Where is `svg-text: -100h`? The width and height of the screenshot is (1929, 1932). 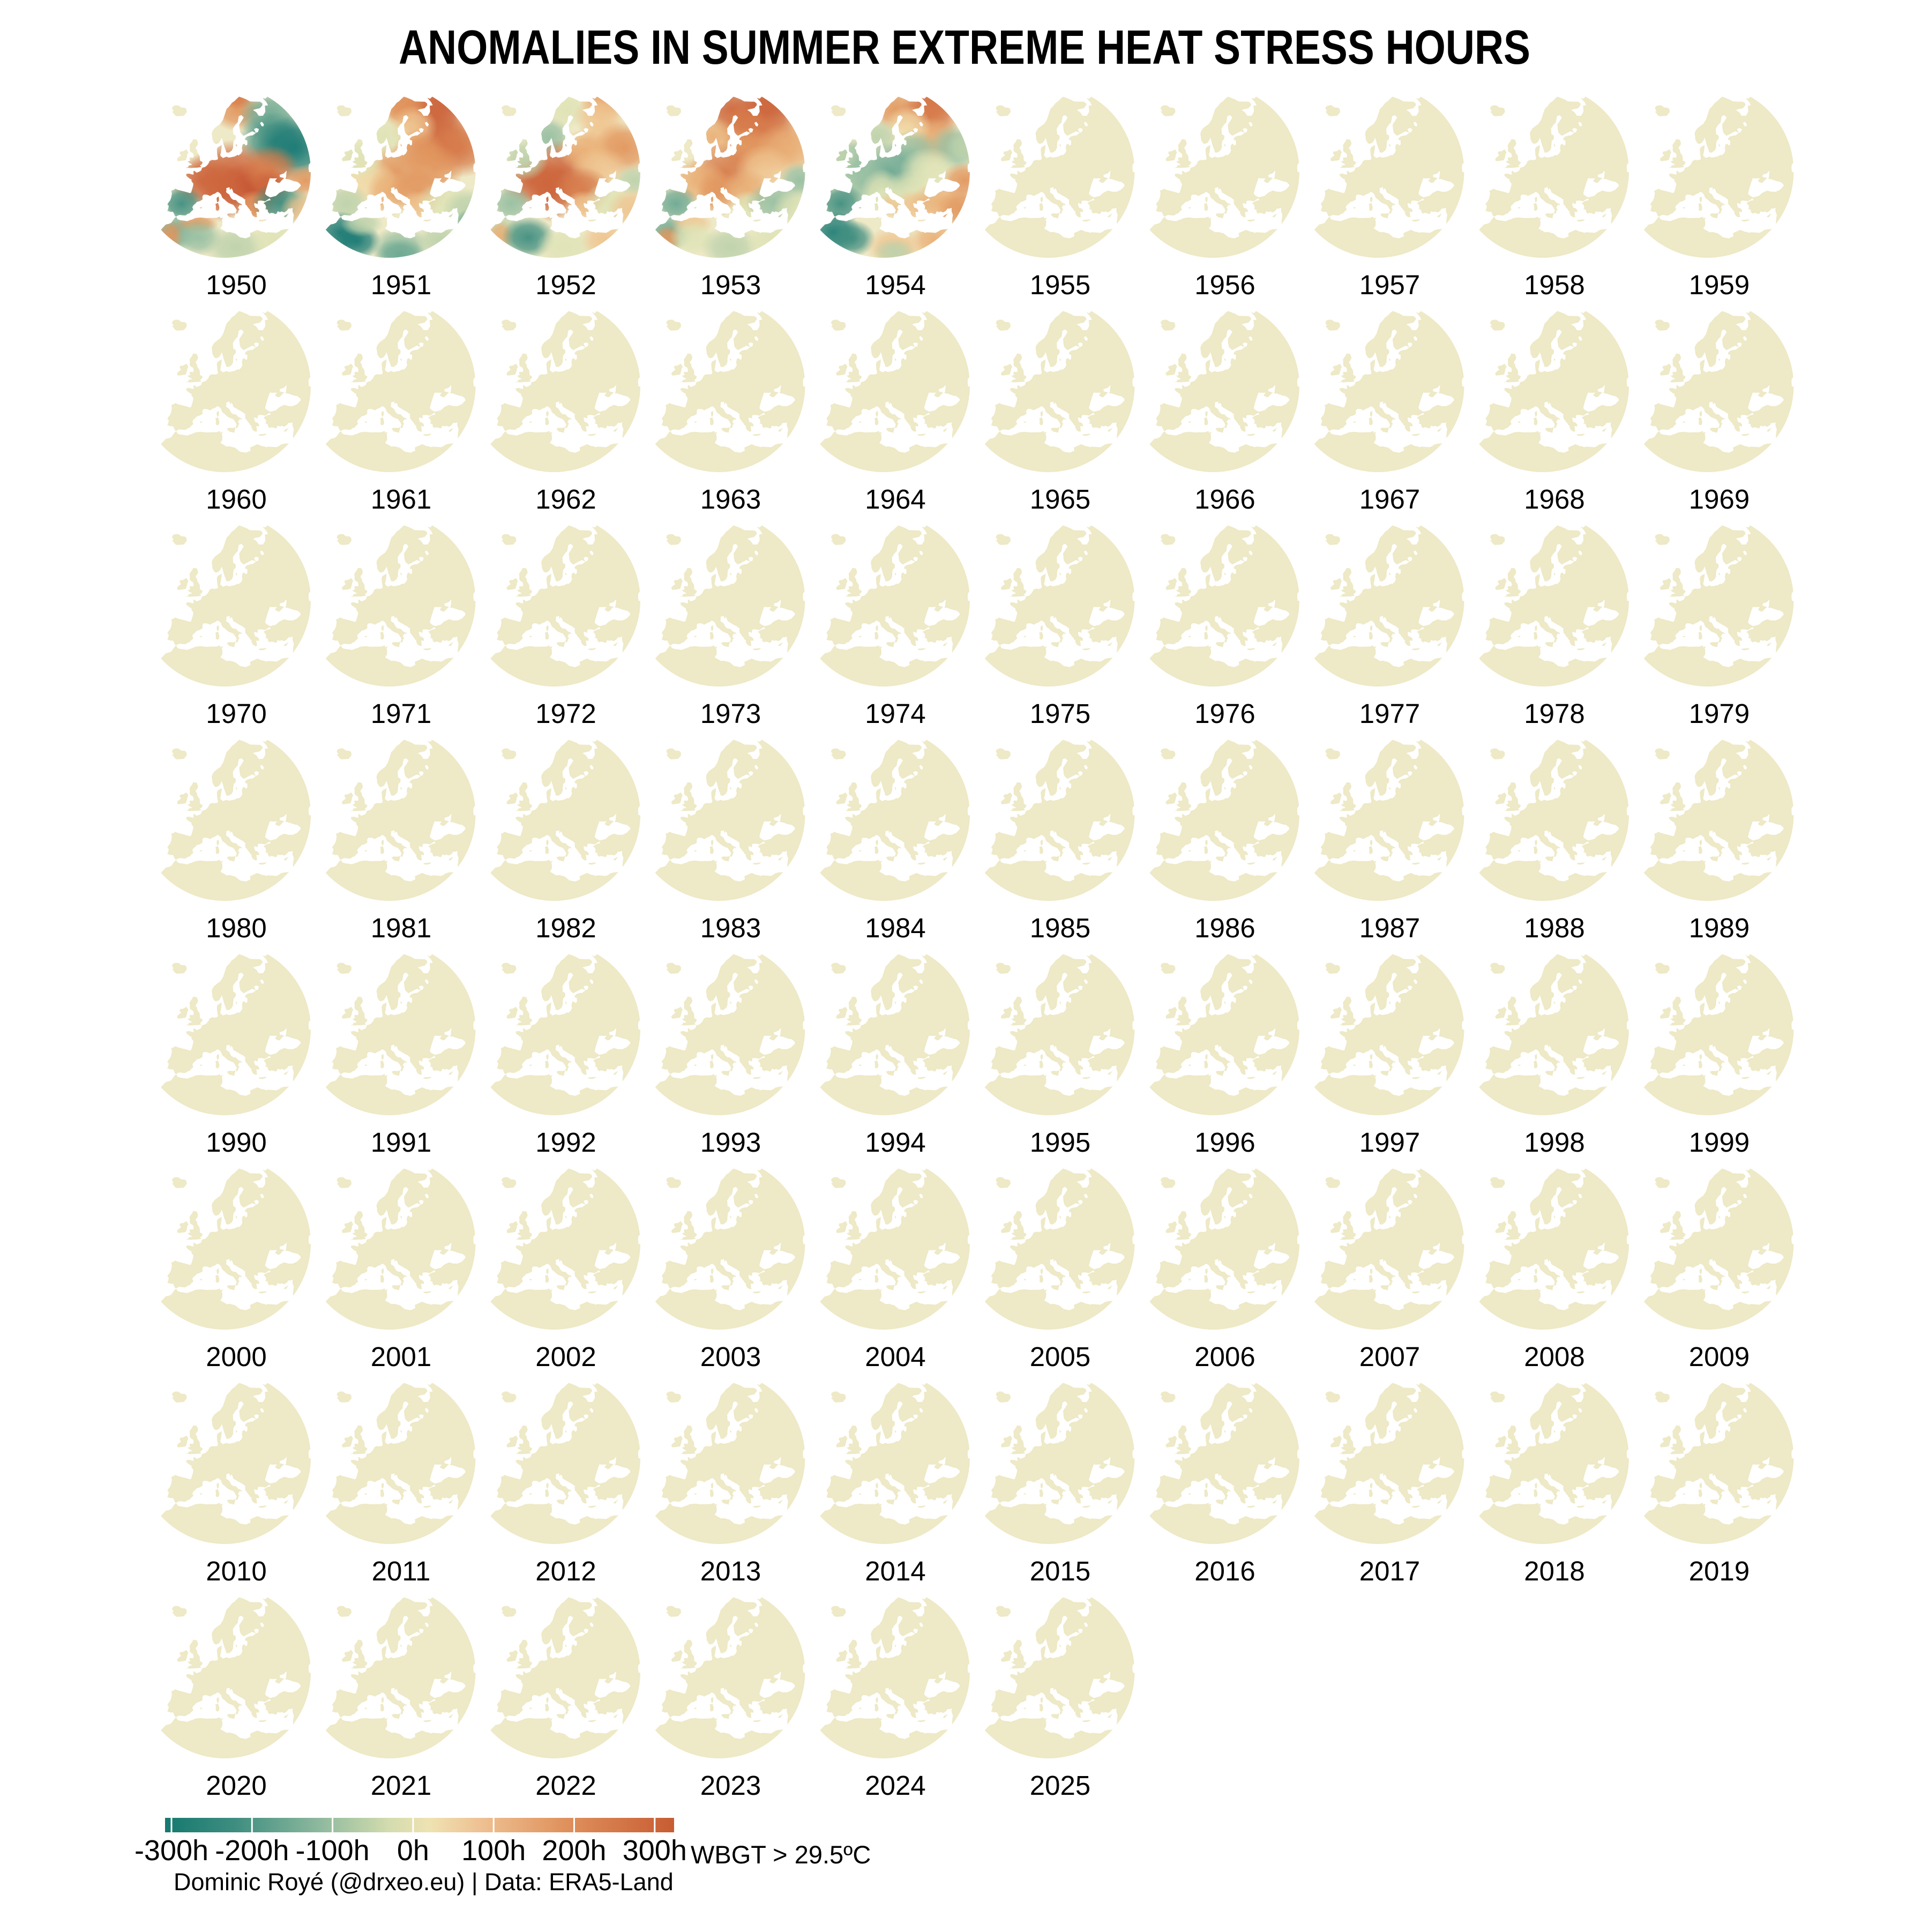 svg-text: -100h is located at coordinates (333, 1850).